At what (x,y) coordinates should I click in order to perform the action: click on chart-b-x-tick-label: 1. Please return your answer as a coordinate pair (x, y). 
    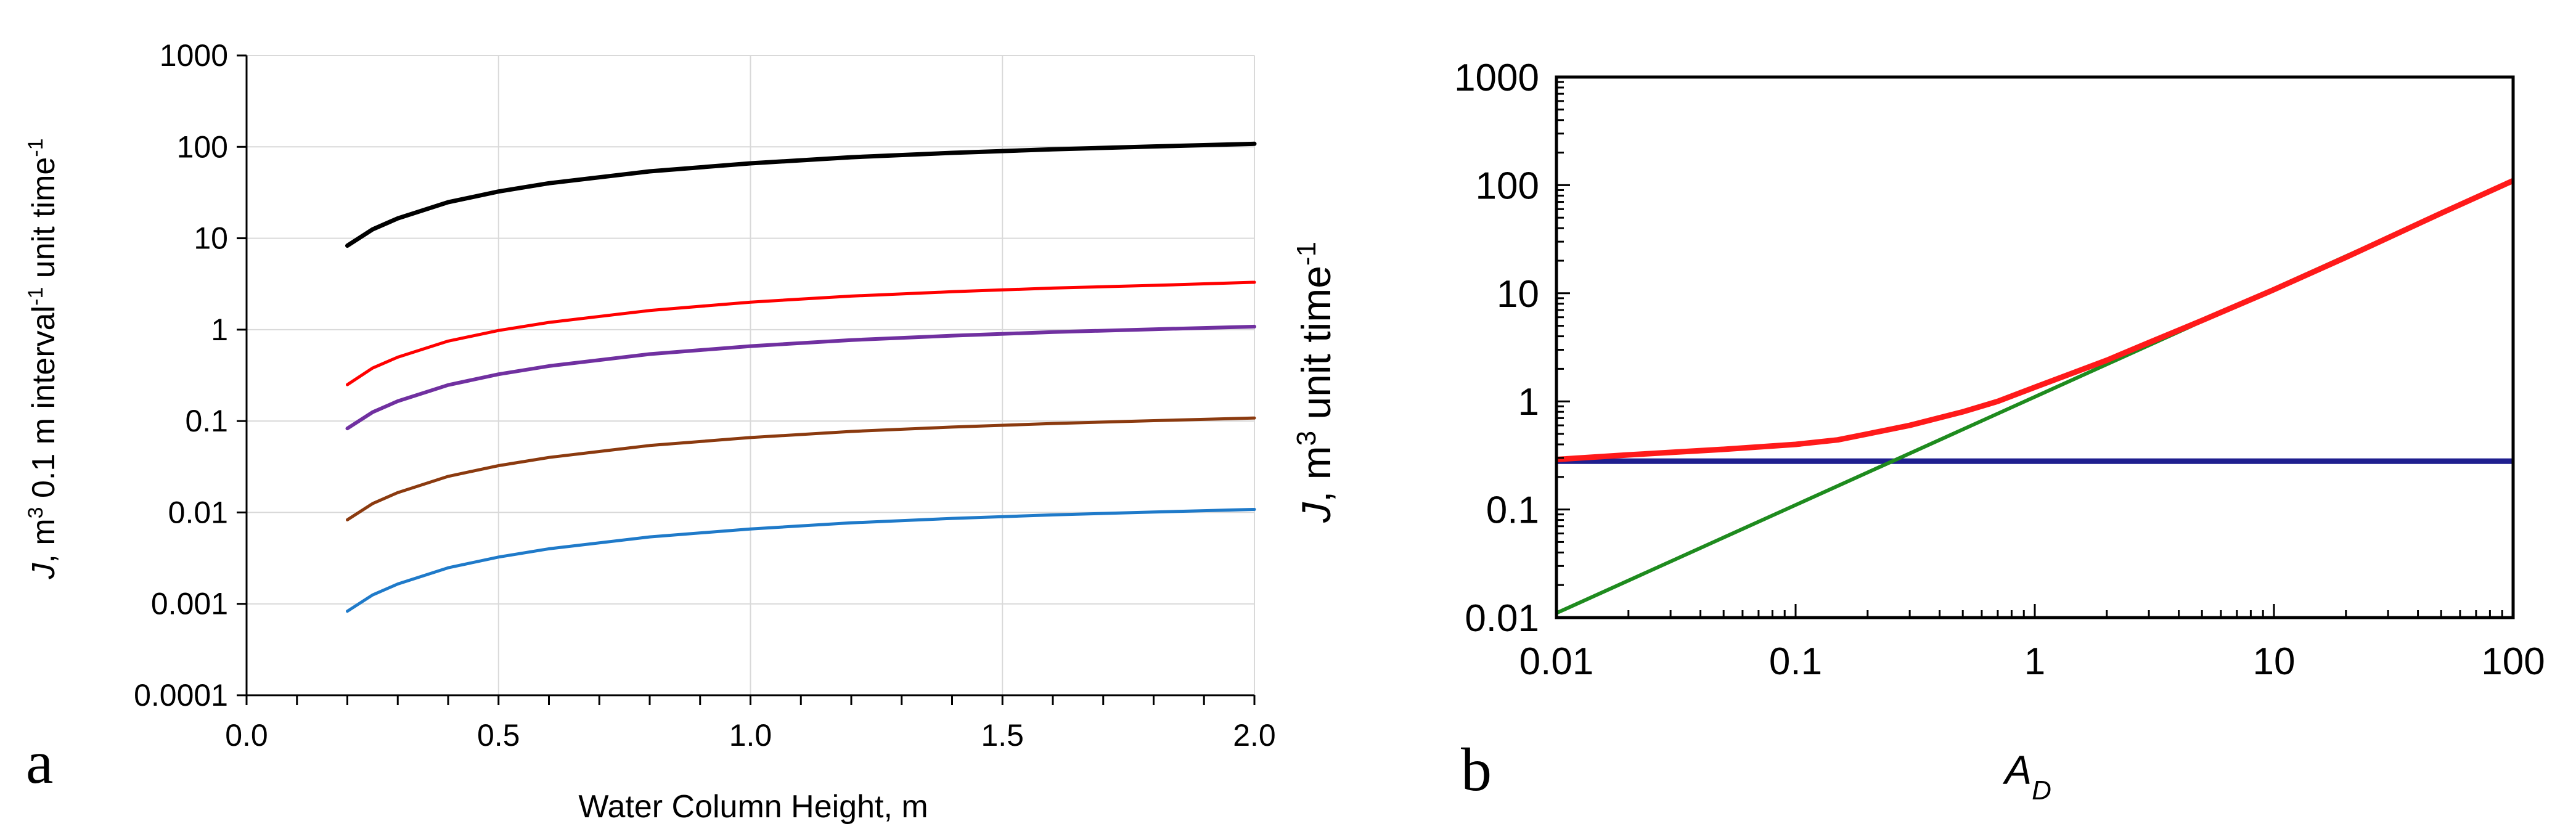
    Looking at the image, I should click on (2034, 661).